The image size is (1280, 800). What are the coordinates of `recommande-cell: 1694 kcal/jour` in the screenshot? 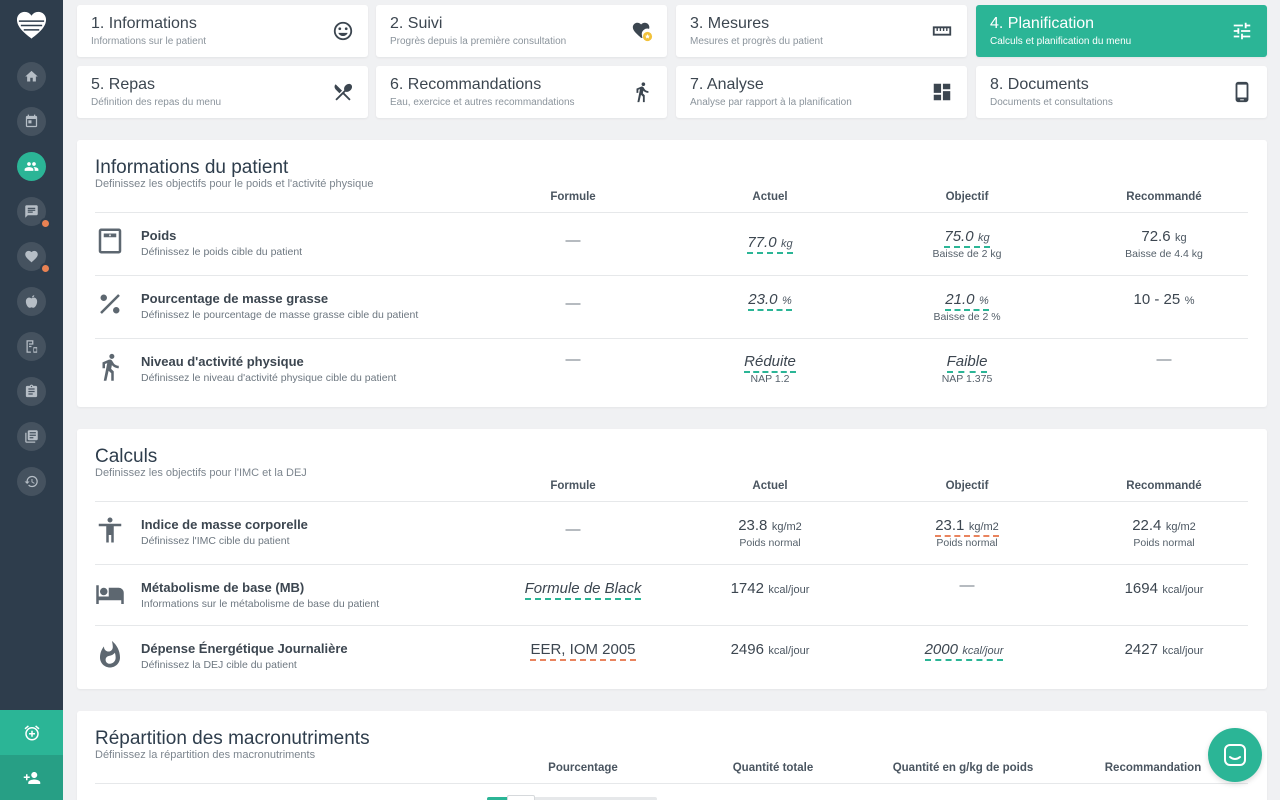 It's located at (1164, 588).